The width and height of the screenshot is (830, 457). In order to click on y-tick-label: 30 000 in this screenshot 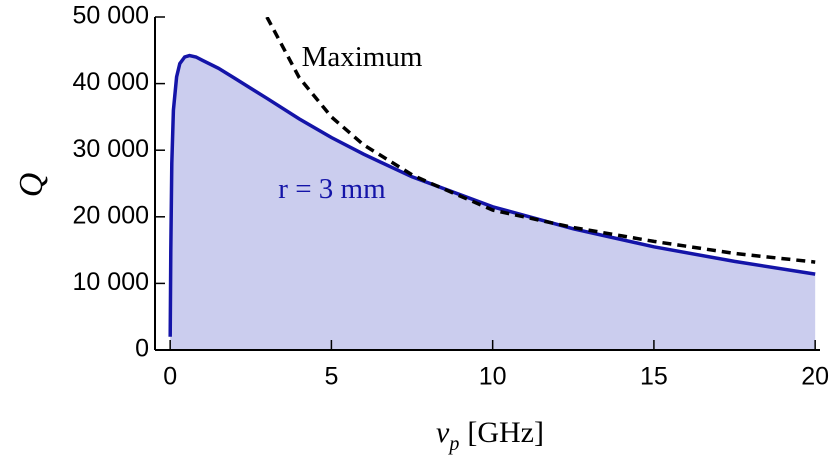, I will do `click(111, 149)`.